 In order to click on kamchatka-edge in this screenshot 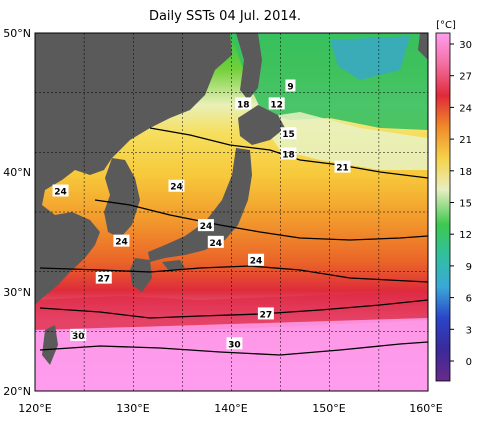, I will do `click(423, 46)`.